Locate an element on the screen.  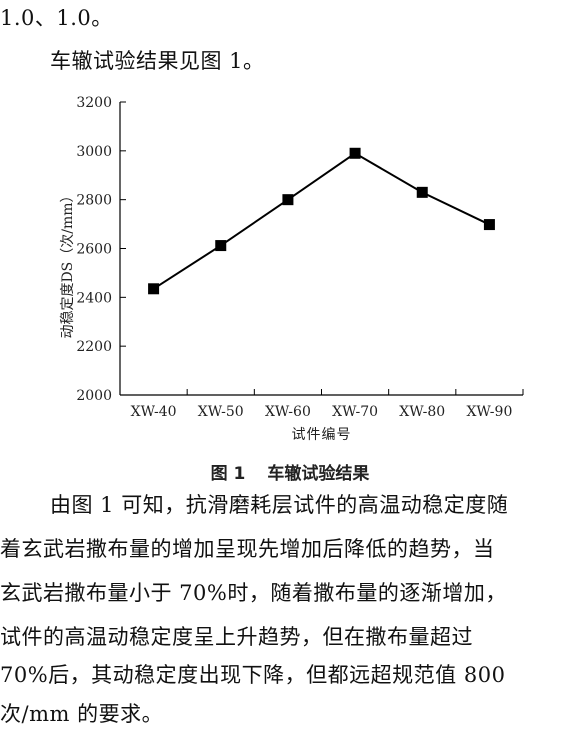
y-tick-label: 2200 is located at coordinates (94, 347).